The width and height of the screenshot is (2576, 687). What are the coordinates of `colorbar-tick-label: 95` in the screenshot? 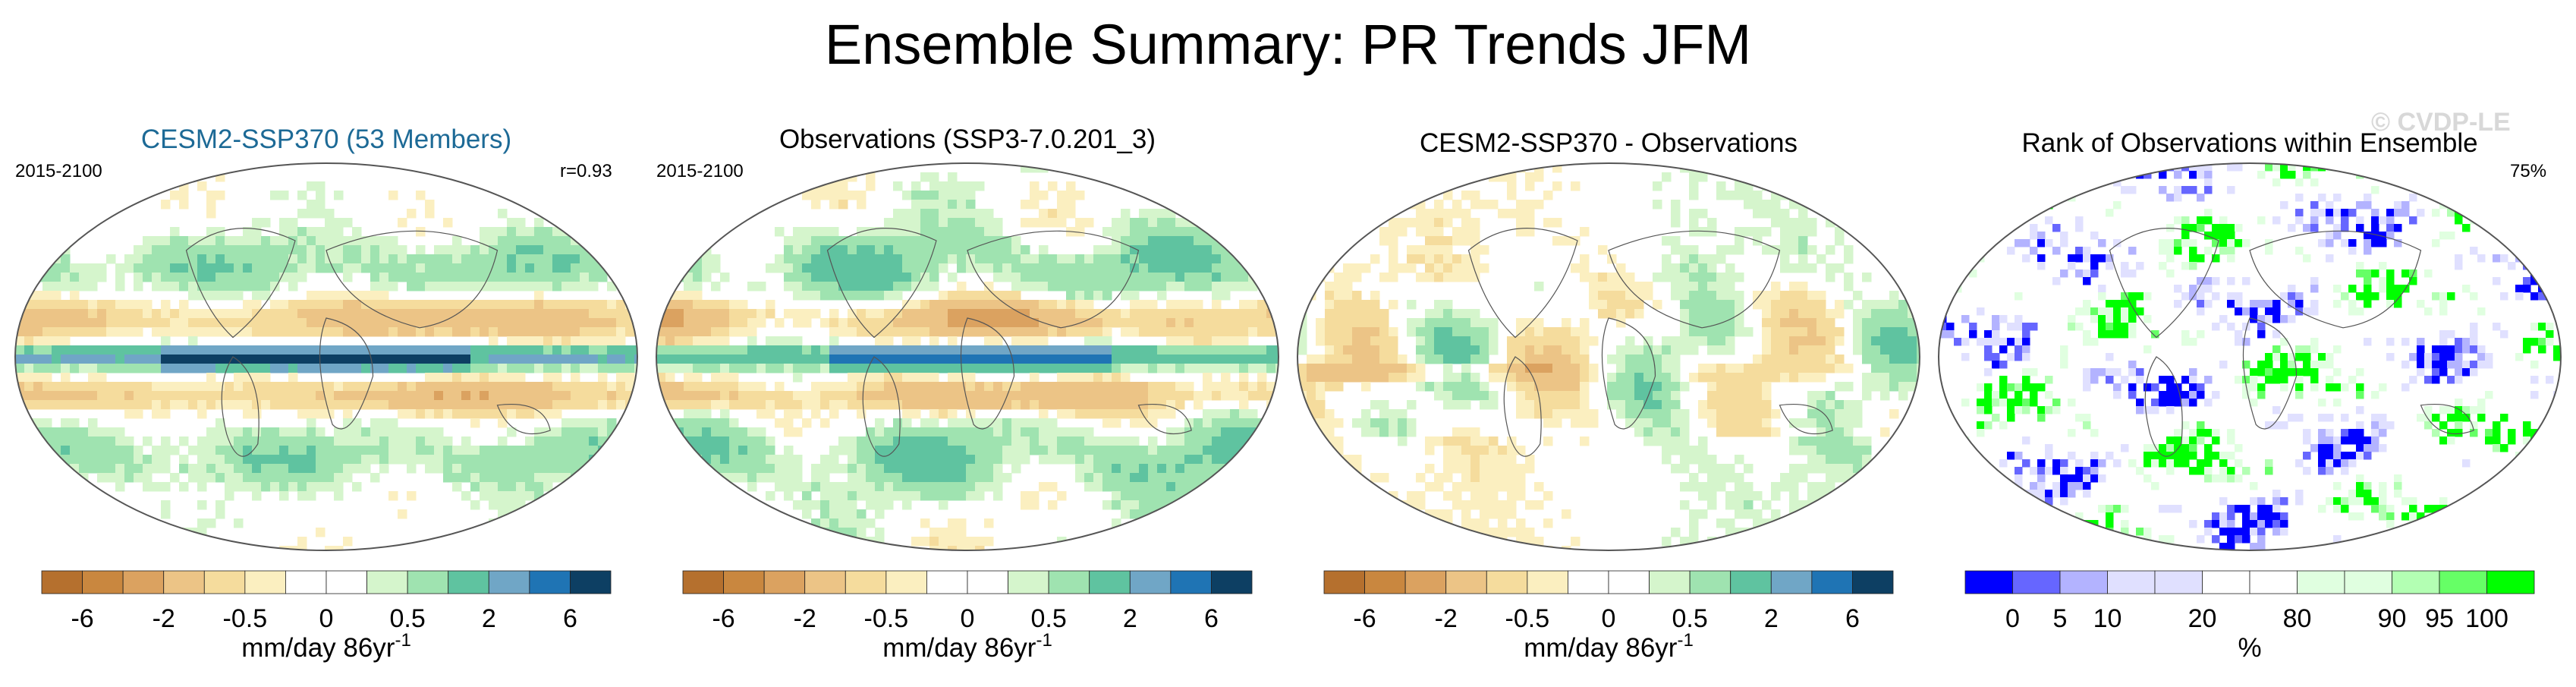 It's located at (2439, 618).